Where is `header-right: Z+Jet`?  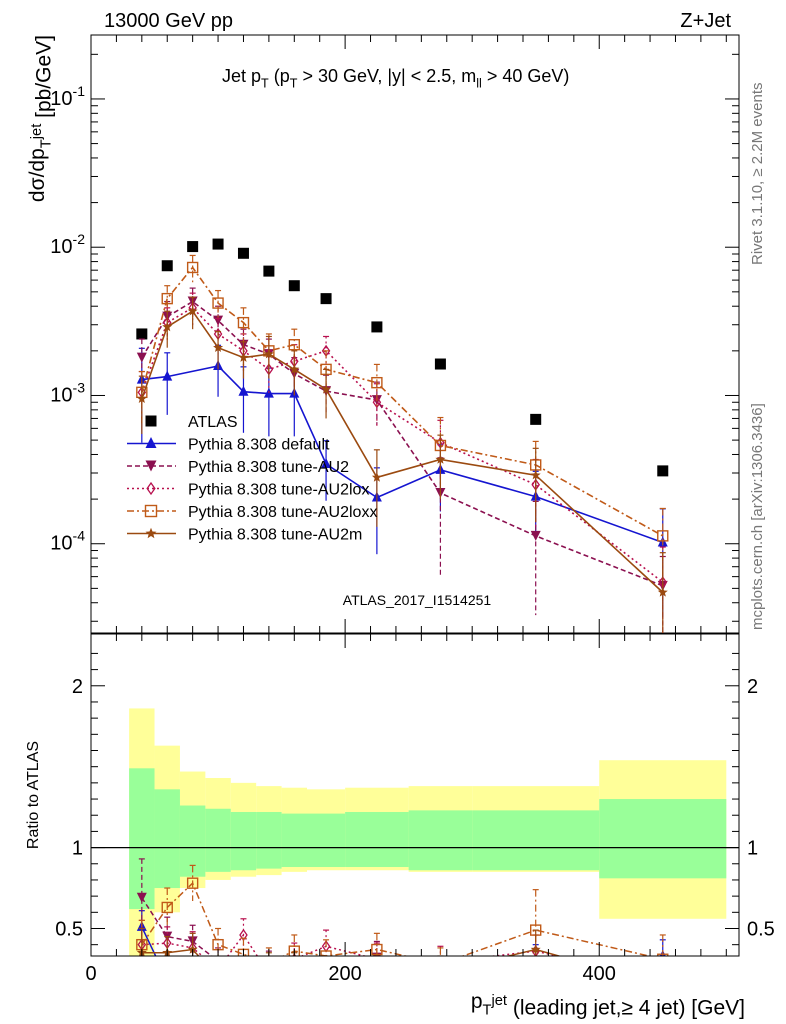
header-right: Z+Jet is located at coordinates (705, 21).